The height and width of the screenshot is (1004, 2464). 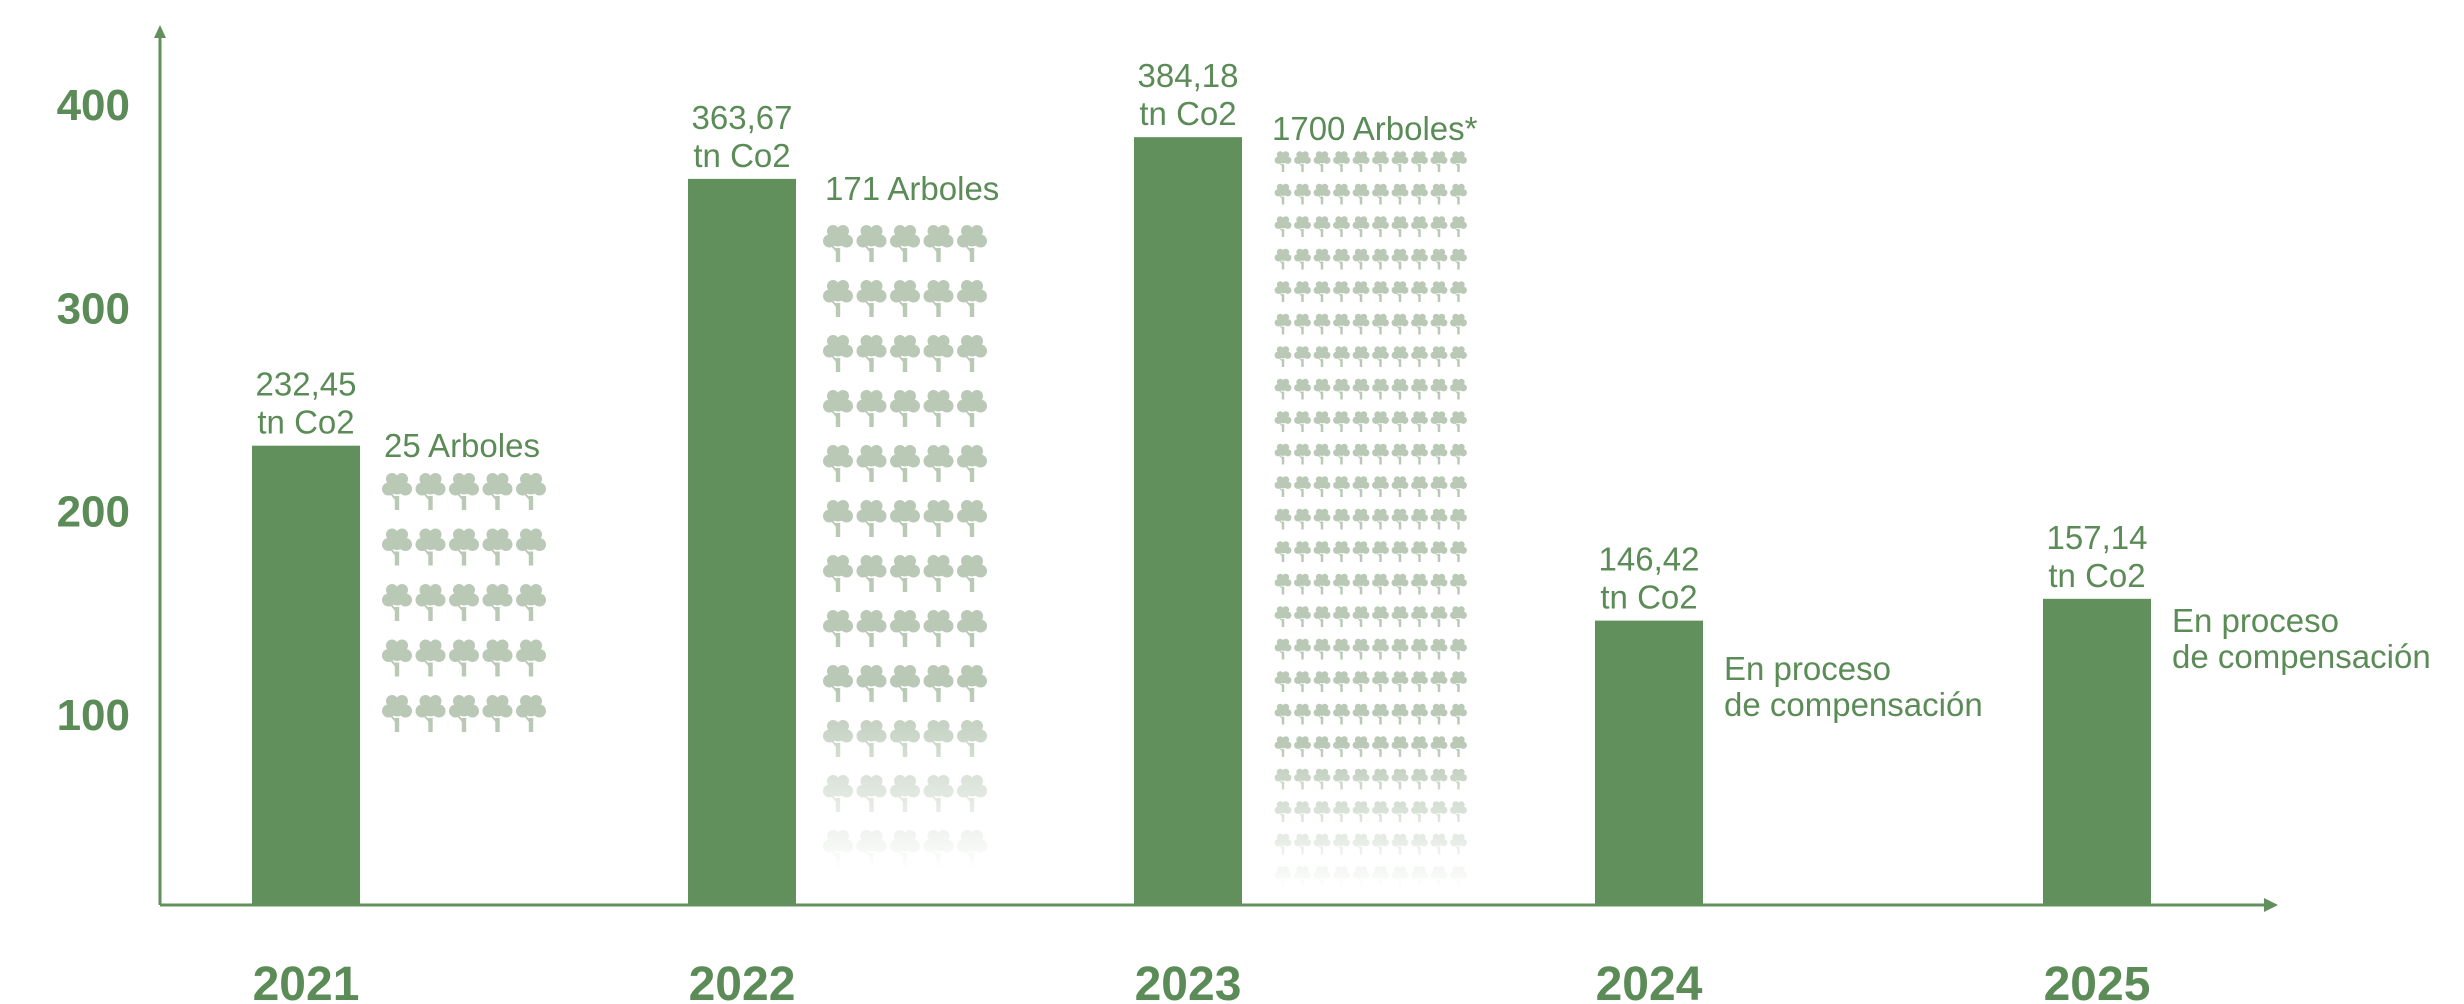 I want to click on bar-2022, so click(x=742, y=542).